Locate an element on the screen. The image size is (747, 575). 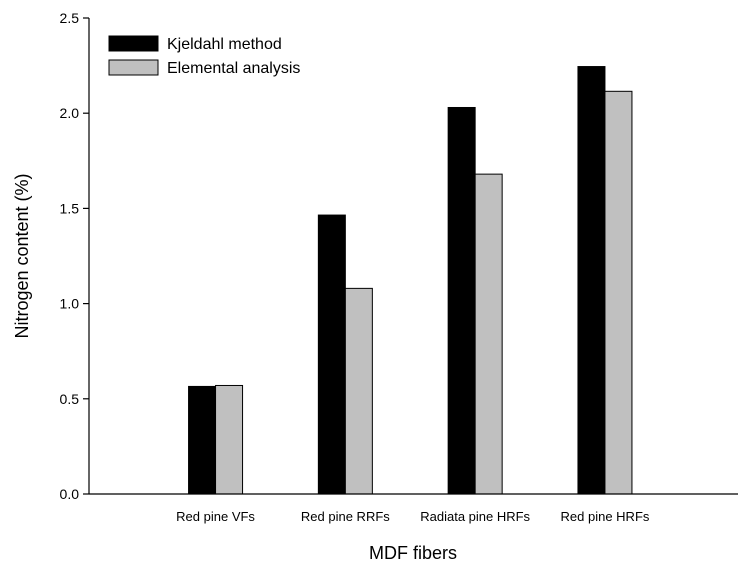
x-axis-title: MDF fibers is located at coordinates (413, 553).